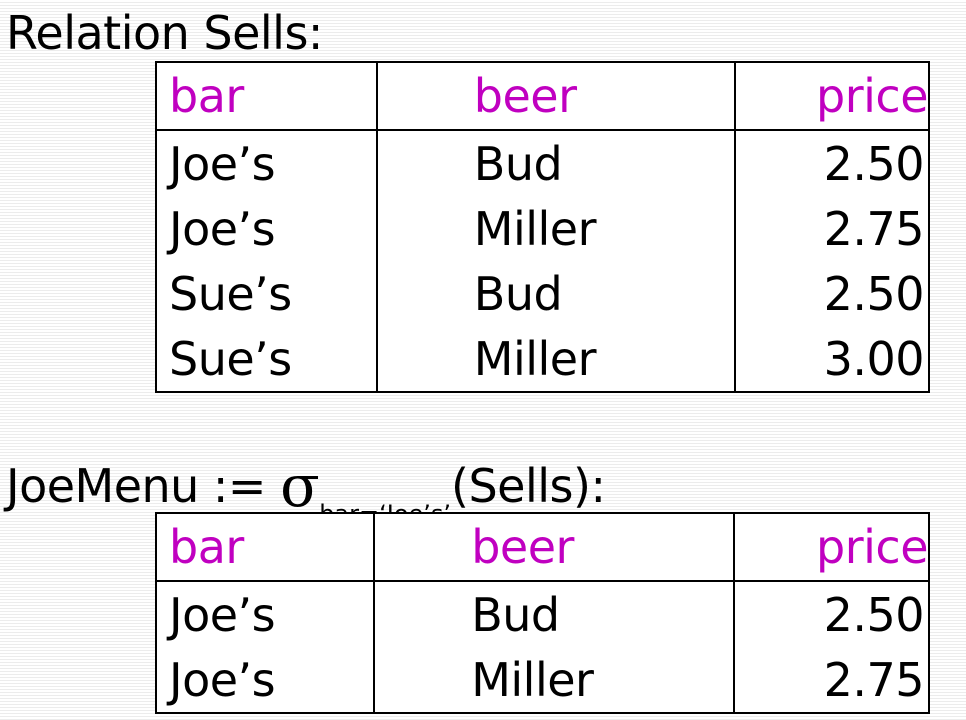 Image resolution: width=966 pixels, height=720 pixels. I want to click on cell-price: 3.00, so click(832, 359).